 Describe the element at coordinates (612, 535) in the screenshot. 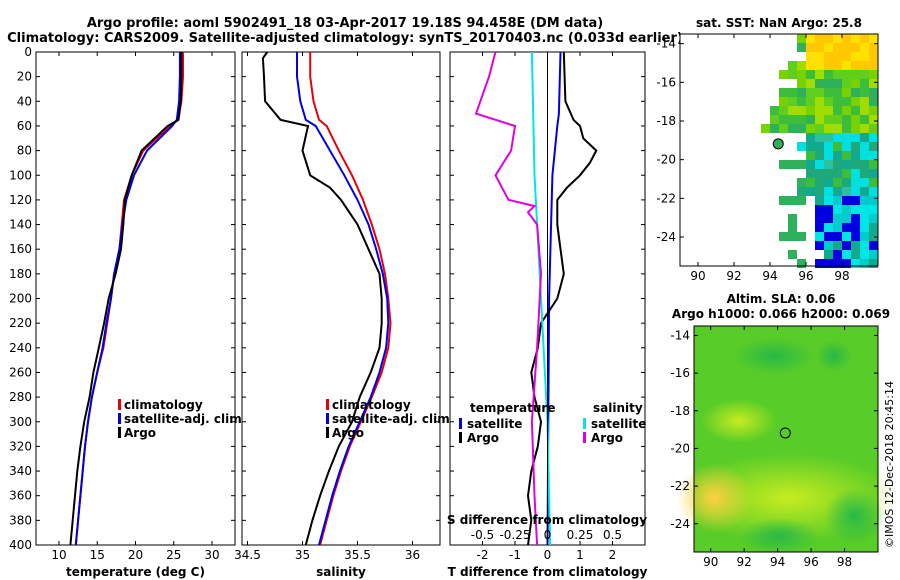

I see `x2-tick-label: 0.5` at that location.